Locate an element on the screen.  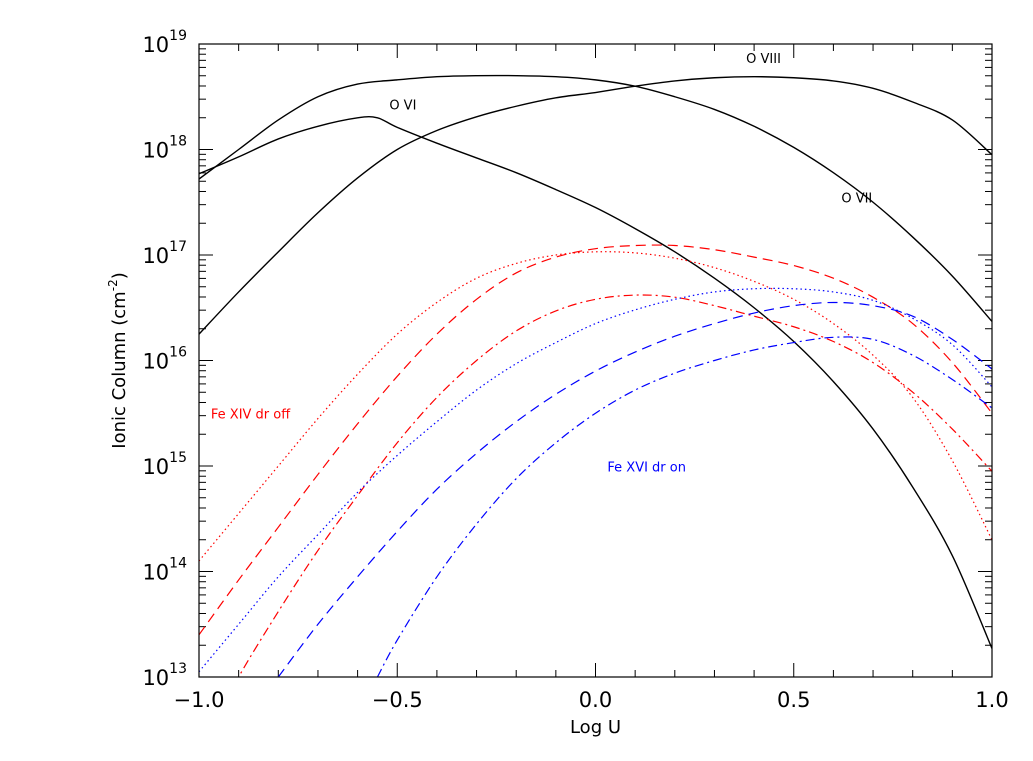
annotation-fe-xiv-dr-off: Fe XIV dr off is located at coordinates (251, 415).